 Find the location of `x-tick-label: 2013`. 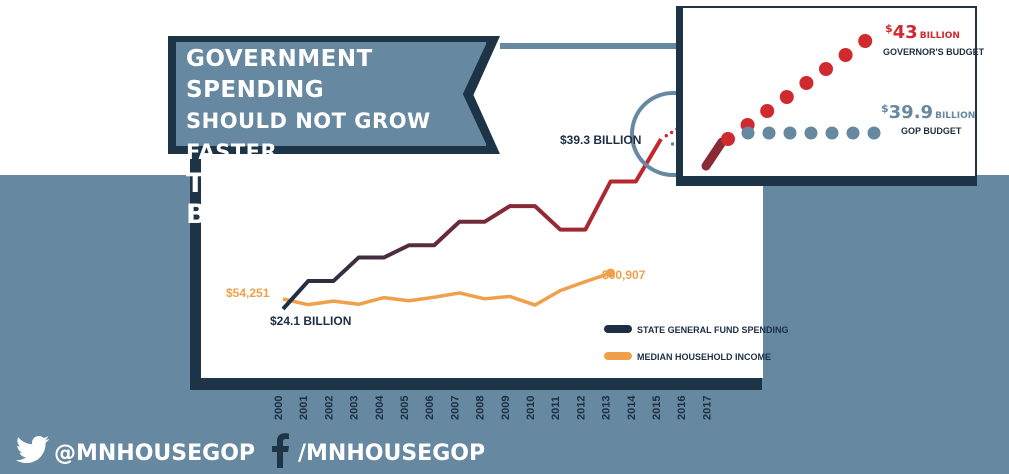

x-tick-label: 2013 is located at coordinates (607, 408).